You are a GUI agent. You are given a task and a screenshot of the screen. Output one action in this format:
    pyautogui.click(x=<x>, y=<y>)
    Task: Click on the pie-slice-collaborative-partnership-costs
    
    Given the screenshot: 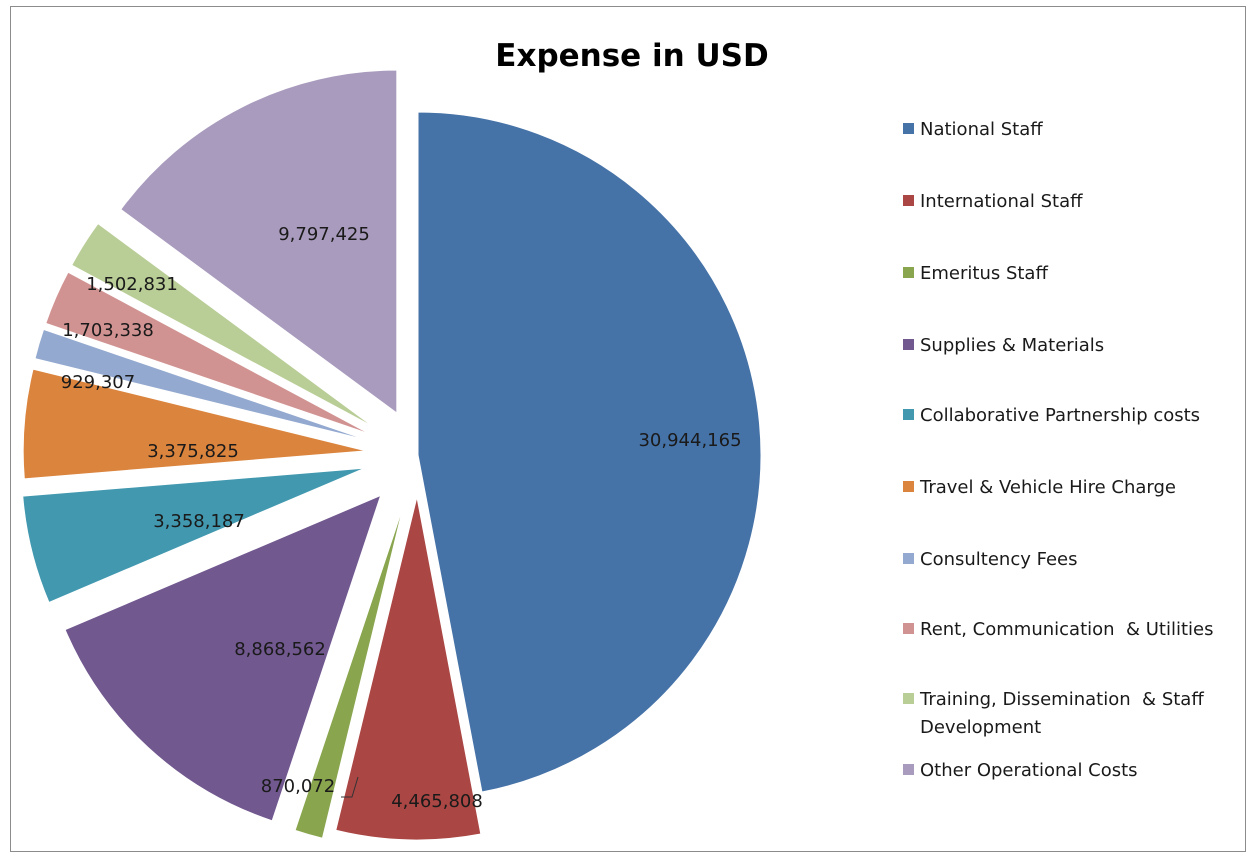 What is the action you would take?
    pyautogui.click(x=193, y=535)
    